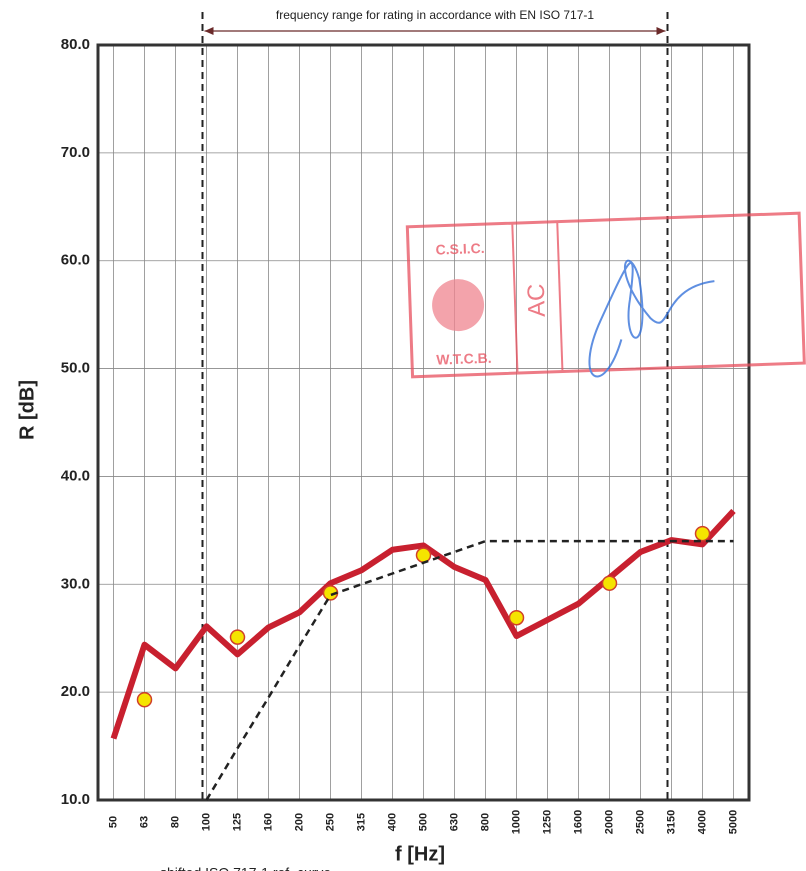 The image size is (806, 871). I want to click on x-tick-label: 250, so click(330, 822).